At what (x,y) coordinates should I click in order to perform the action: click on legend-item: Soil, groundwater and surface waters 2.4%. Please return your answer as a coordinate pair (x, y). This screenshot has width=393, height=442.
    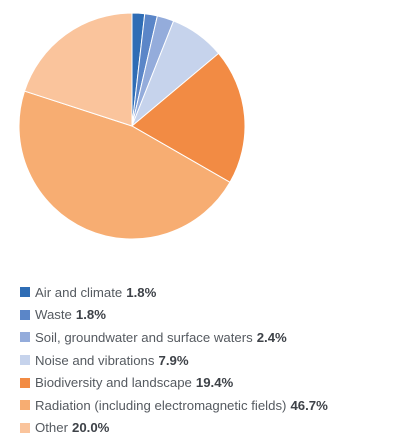
    Looking at the image, I should click on (174, 337).